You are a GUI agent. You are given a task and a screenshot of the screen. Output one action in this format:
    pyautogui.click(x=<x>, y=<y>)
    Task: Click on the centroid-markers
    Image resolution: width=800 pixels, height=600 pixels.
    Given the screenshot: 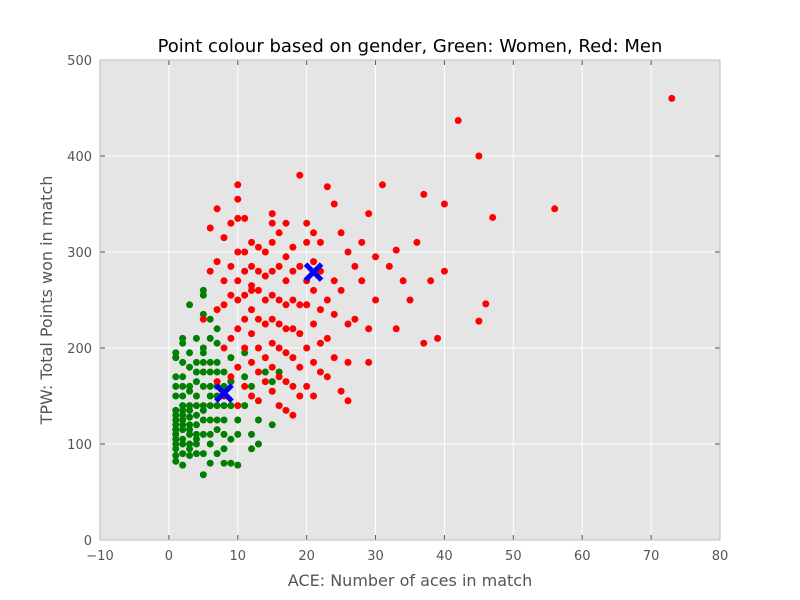 What is the action you would take?
    pyautogui.click(x=269, y=332)
    